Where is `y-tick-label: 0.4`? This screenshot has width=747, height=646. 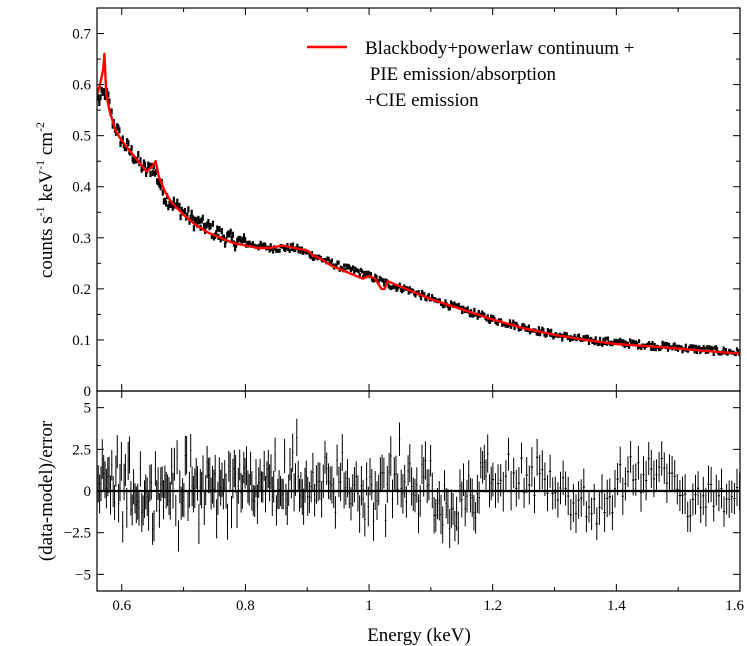 y-tick-label: 0.4 is located at coordinates (81, 188).